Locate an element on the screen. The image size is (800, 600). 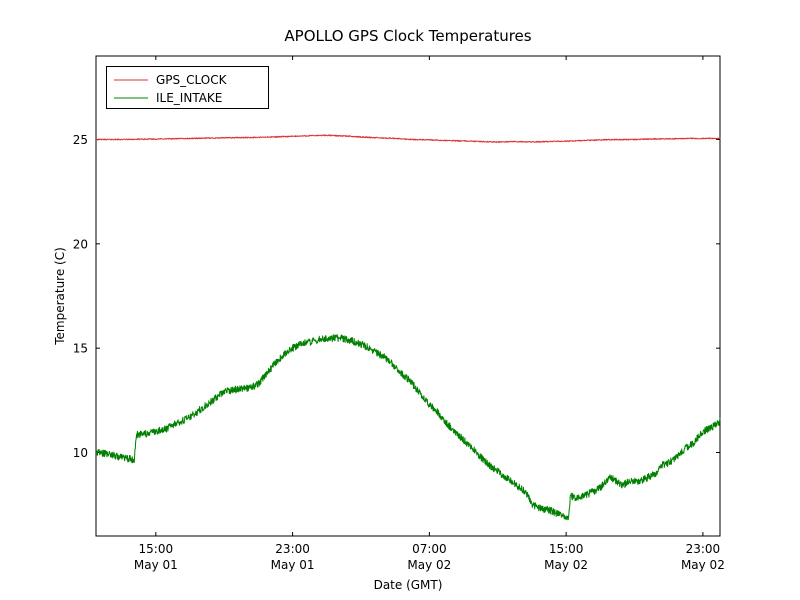
y-tick-label: 20 is located at coordinates (80, 244).